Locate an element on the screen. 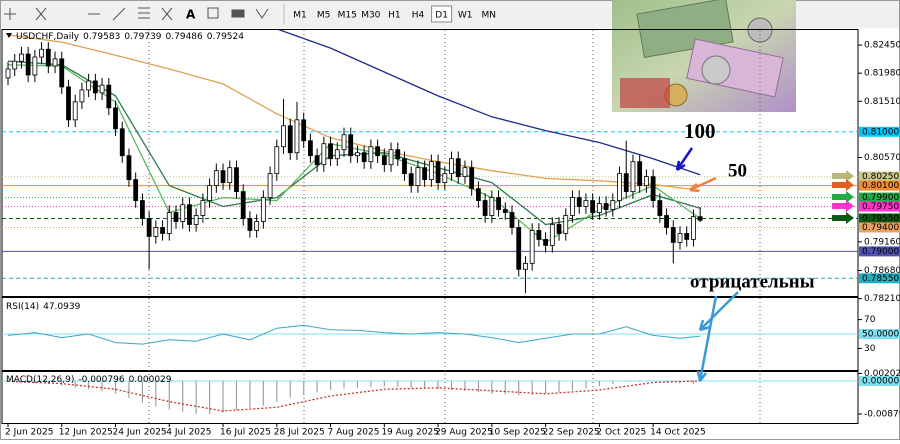 The image size is (900, 444). timeframe-button: H1 is located at coordinates (394, 16).